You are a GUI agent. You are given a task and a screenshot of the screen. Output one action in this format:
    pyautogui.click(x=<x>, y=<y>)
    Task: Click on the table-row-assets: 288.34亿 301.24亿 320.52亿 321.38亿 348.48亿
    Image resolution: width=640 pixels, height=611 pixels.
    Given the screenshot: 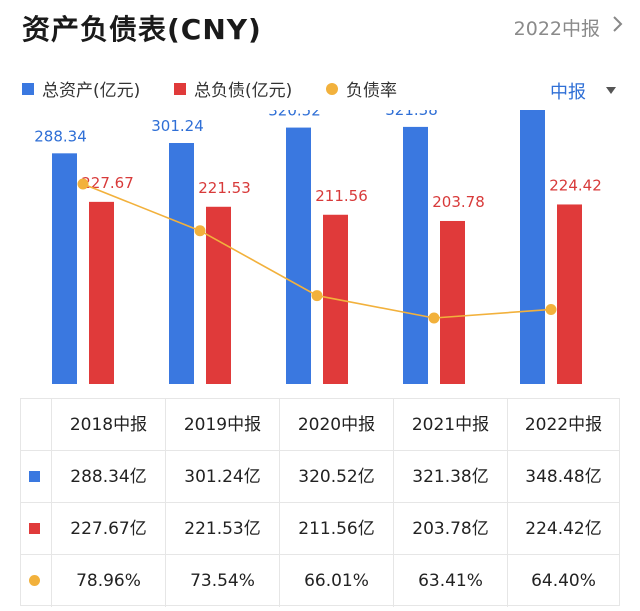 What is the action you would take?
    pyautogui.click(x=320, y=477)
    